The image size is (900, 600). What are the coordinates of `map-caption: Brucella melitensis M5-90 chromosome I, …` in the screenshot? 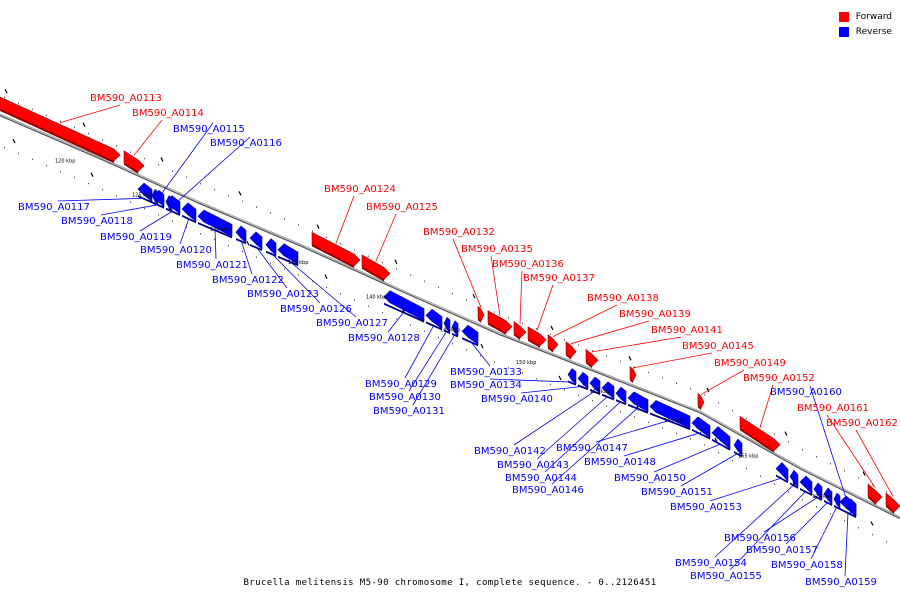 It's located at (450, 583).